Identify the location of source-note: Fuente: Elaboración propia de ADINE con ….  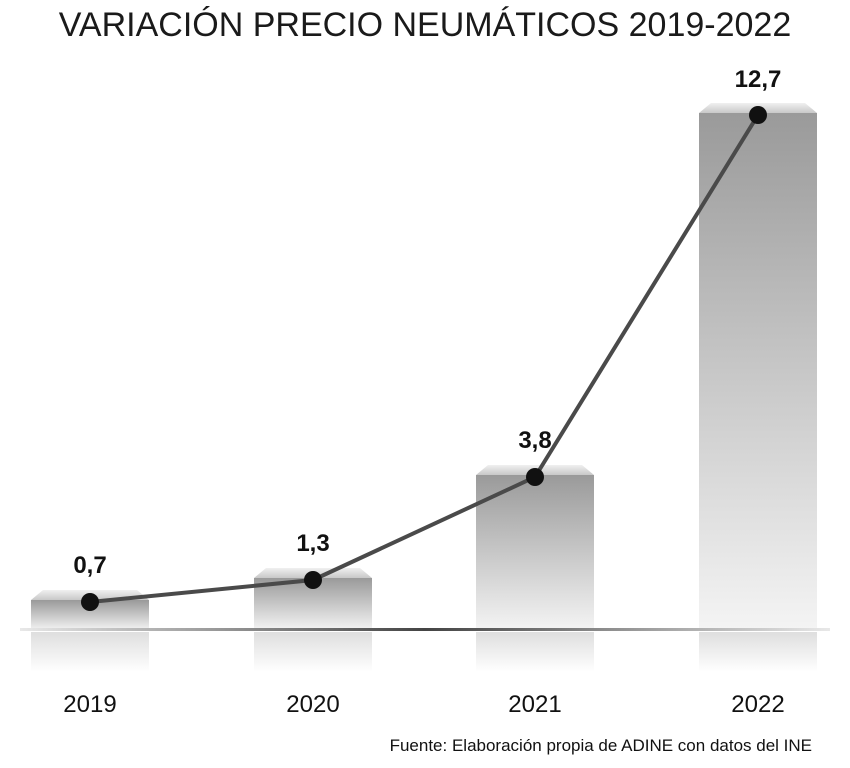
(600, 745).